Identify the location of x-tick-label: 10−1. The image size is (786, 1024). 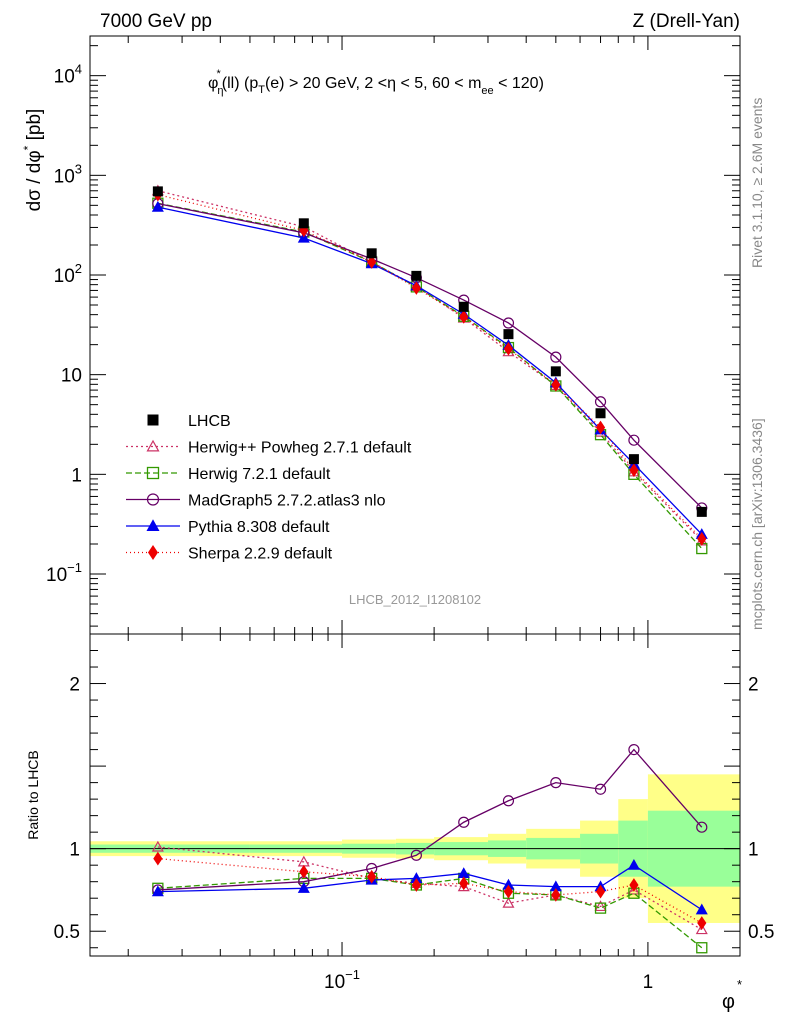
(342, 980).